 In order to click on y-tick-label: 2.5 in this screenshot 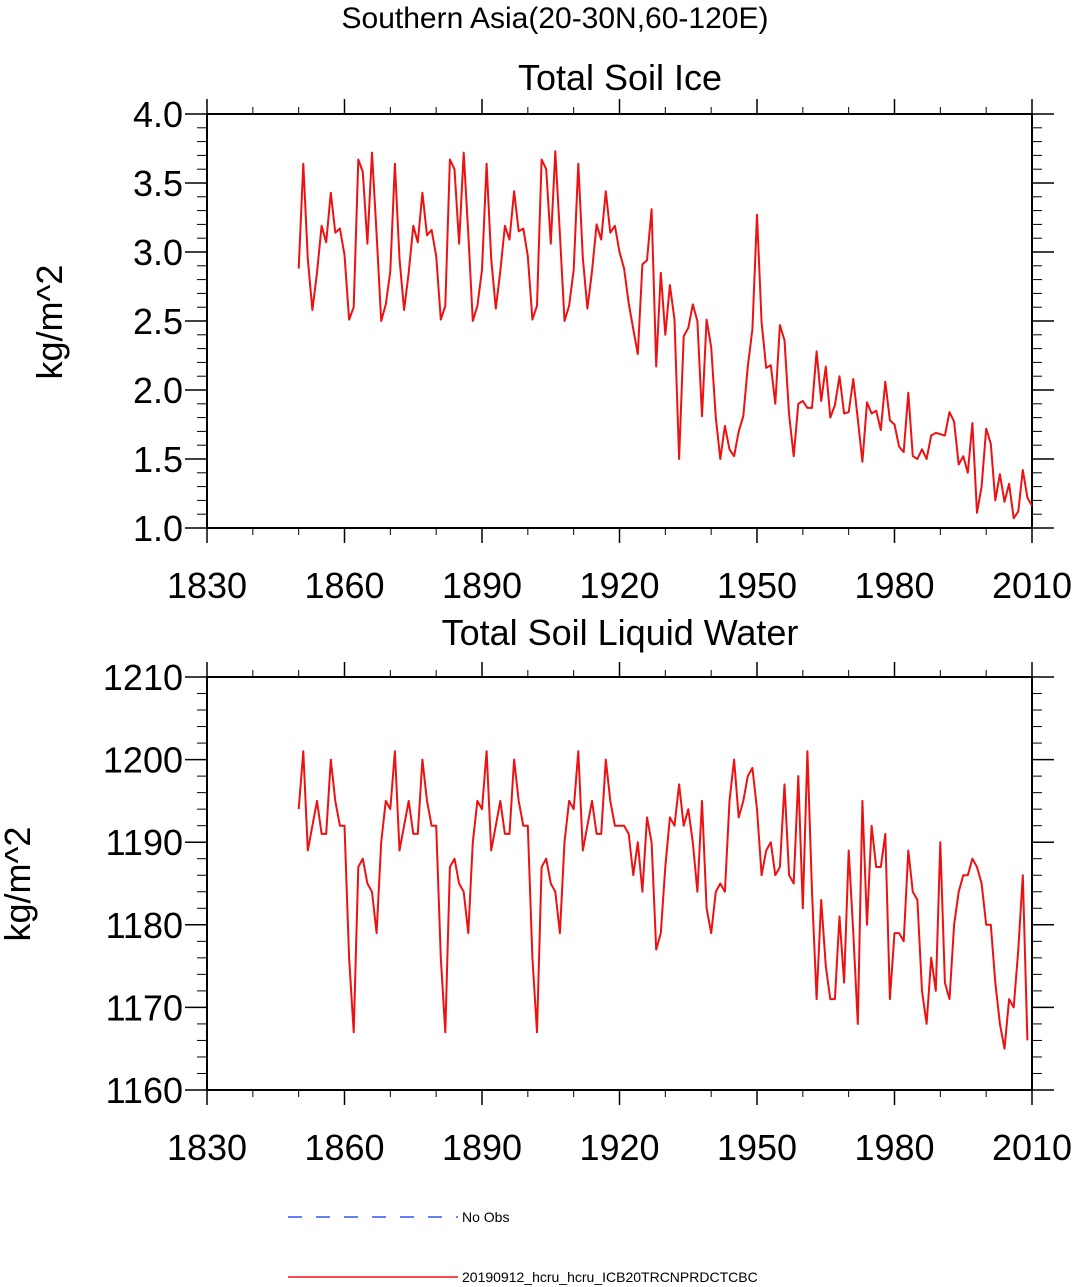, I will do `click(158, 321)`.